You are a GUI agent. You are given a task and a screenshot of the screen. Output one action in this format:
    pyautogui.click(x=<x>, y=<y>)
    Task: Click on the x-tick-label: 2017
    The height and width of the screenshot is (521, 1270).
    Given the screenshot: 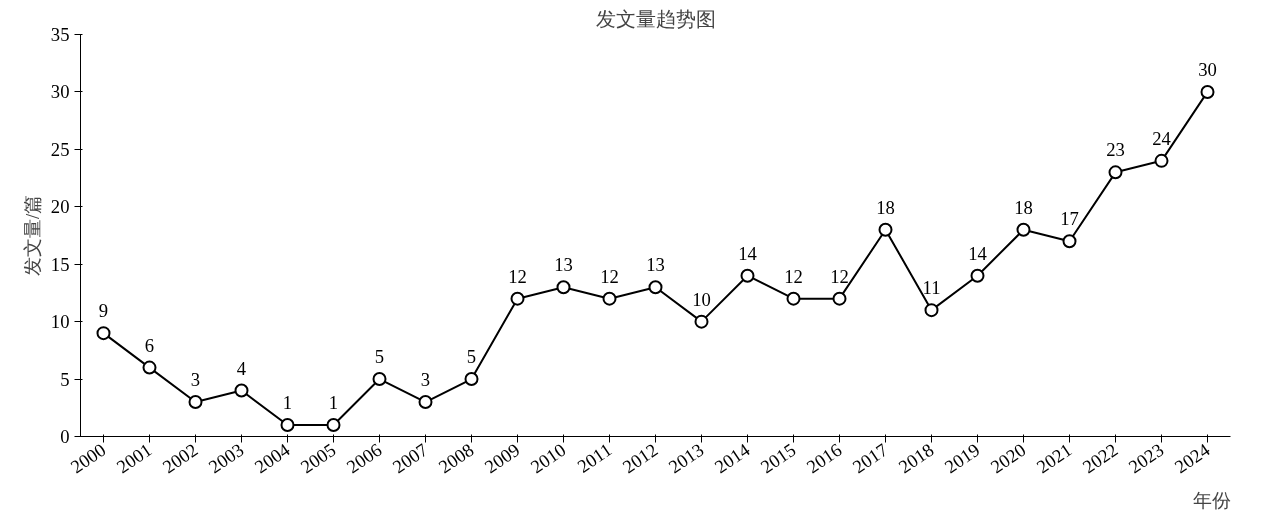 What is the action you would take?
    pyautogui.click(x=870, y=458)
    